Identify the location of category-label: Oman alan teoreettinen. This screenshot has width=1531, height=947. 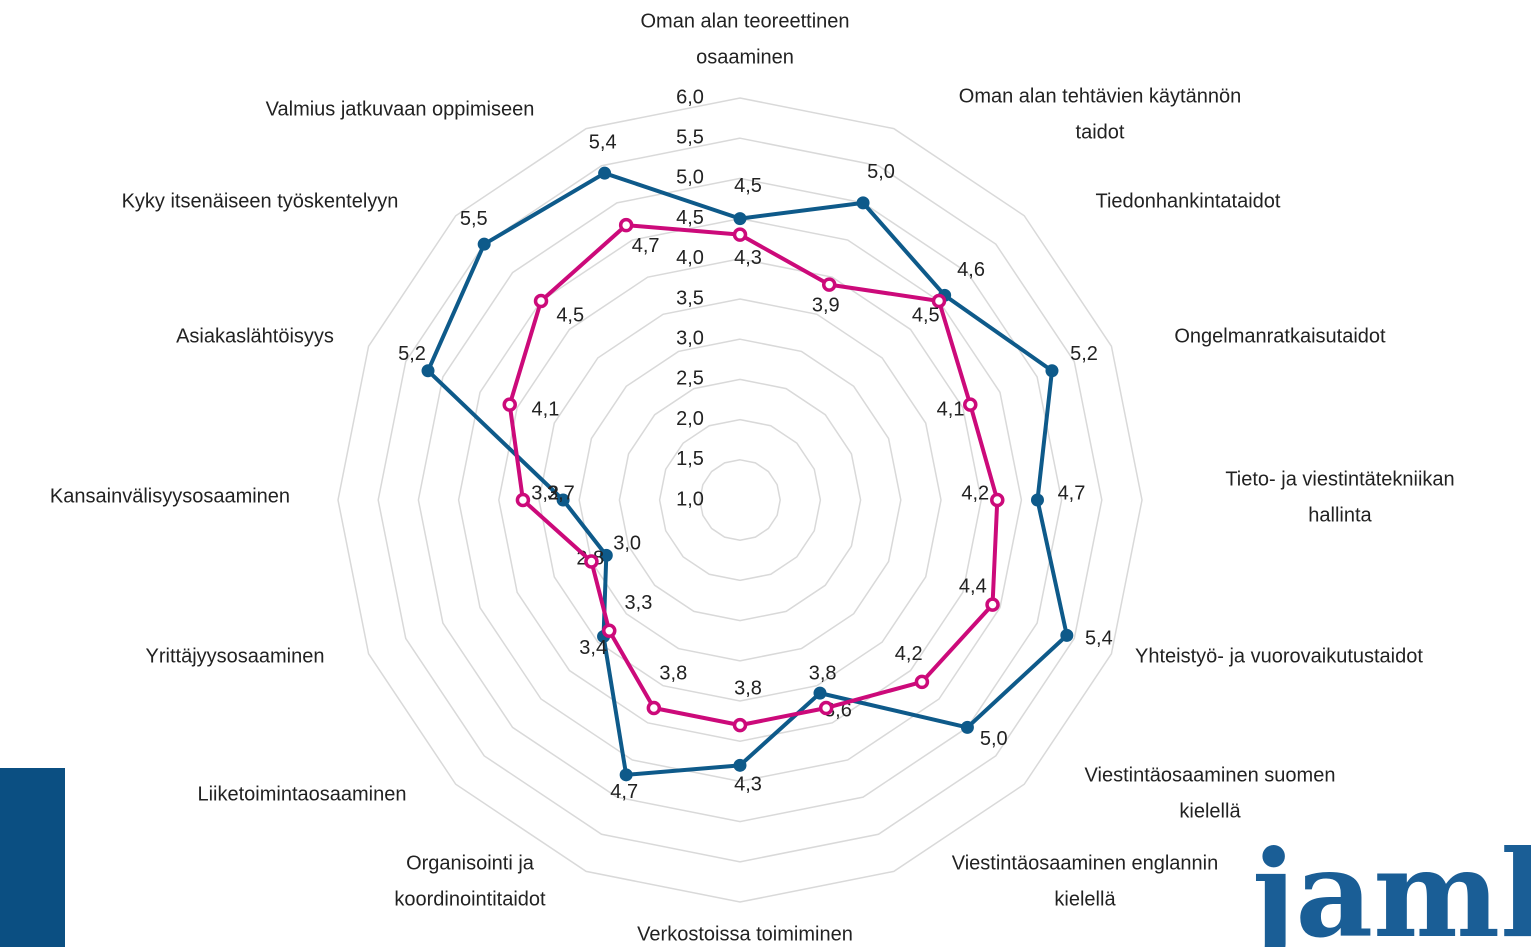
(744, 21).